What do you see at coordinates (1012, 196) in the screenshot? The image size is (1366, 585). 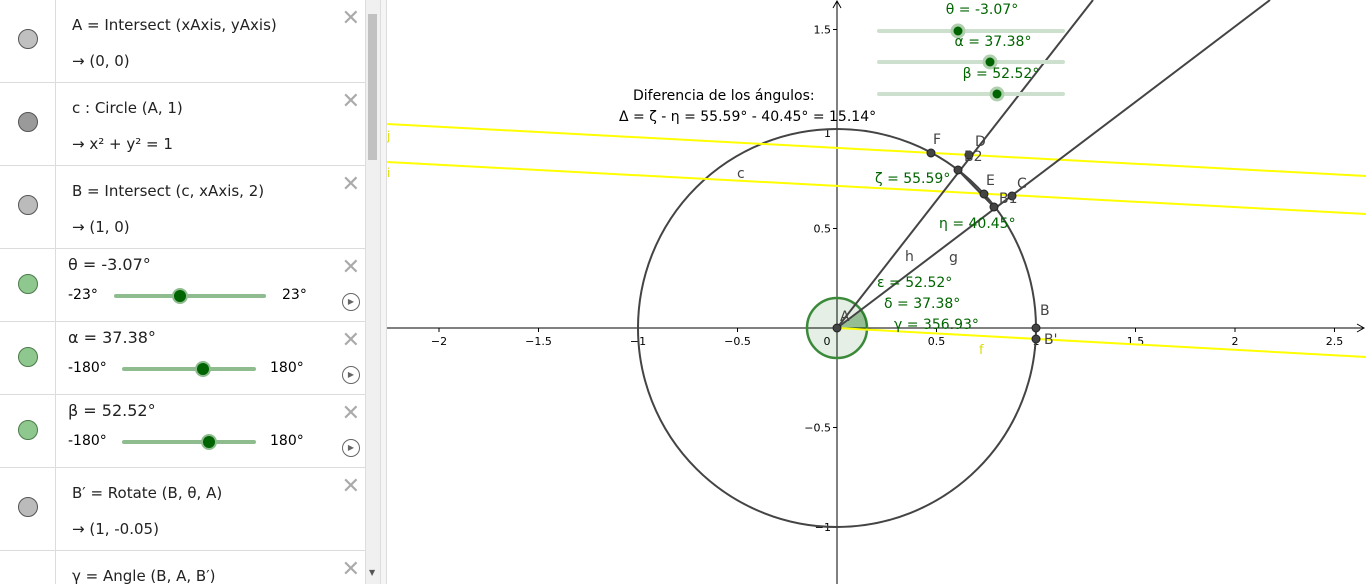 I see `point-C` at bounding box center [1012, 196].